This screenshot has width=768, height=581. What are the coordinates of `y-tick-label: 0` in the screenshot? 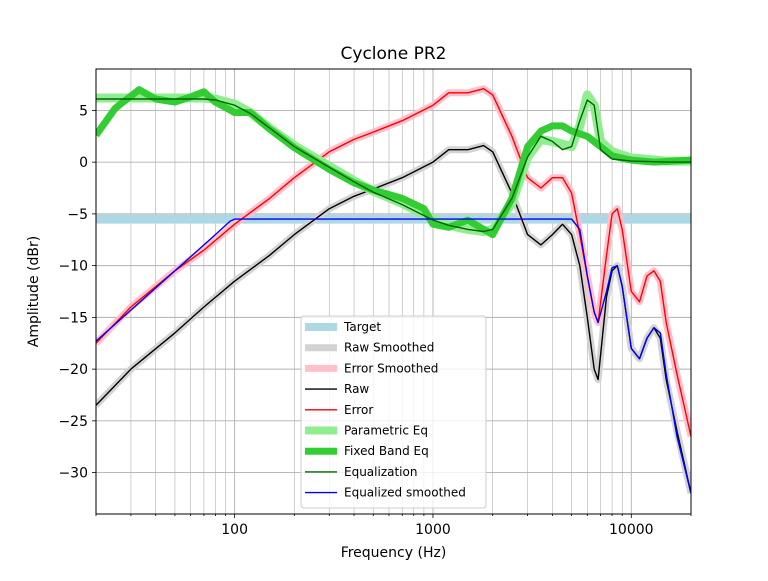 It's located at (83, 163).